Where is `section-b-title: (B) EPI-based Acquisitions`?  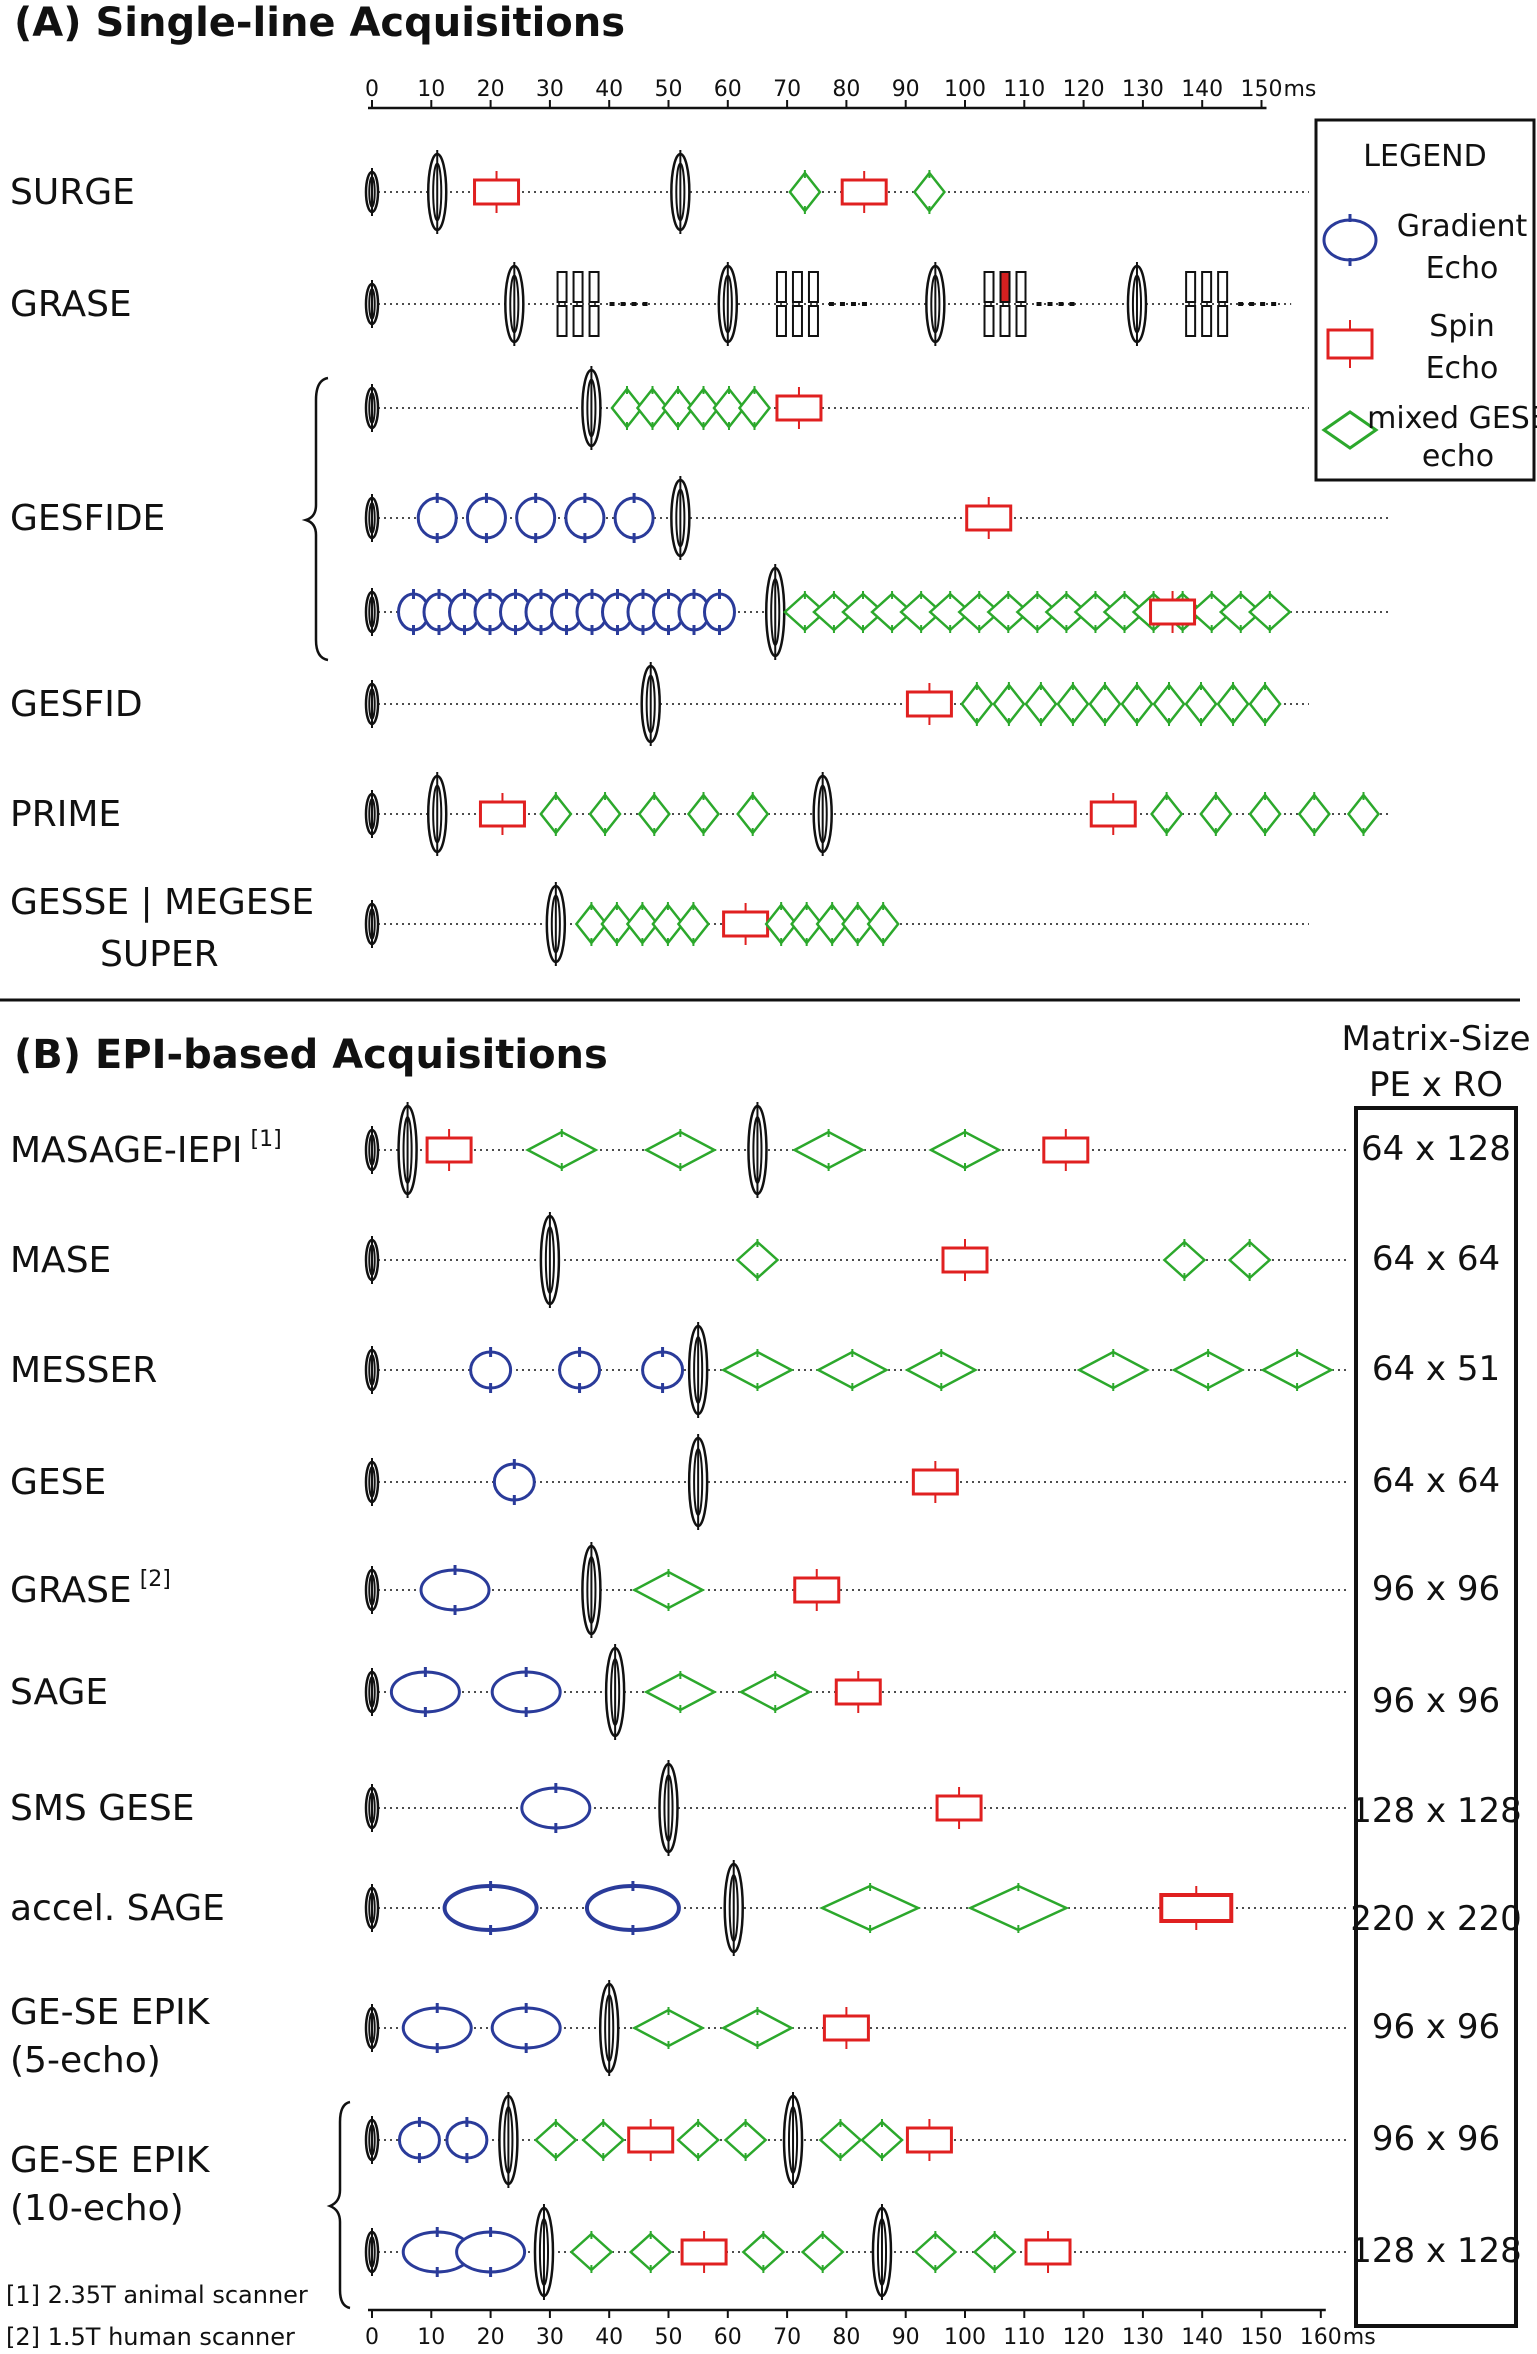
section-b-title: (B) EPI-based Acquisitions is located at coordinates (311, 1055).